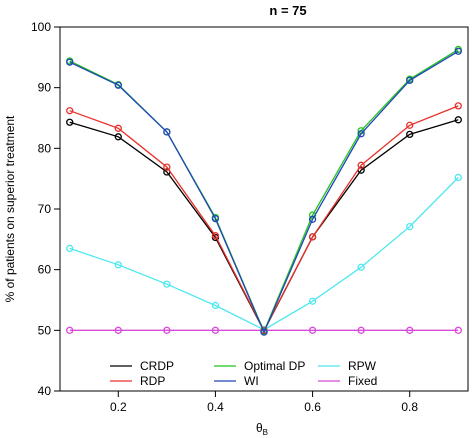  What do you see at coordinates (45, 88) in the screenshot?
I see `y-tick-label: 90` at bounding box center [45, 88].